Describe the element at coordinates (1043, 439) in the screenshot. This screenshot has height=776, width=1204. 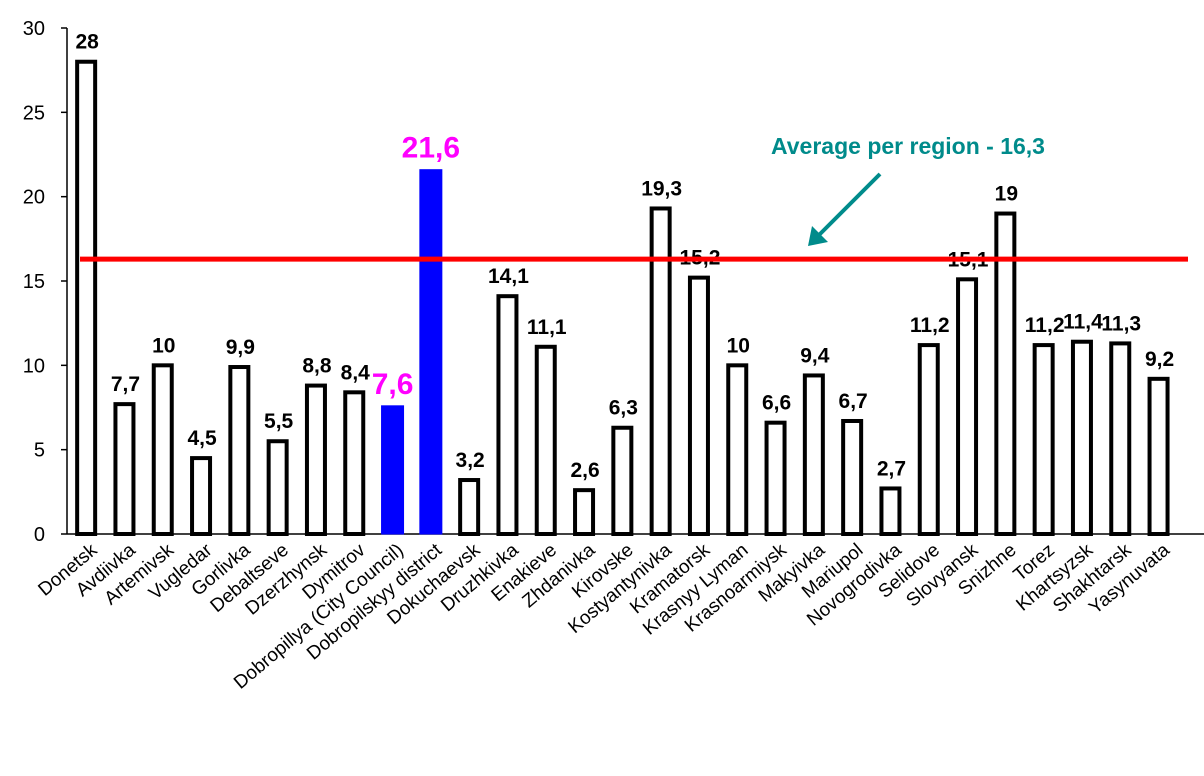
I see `bar-torez` at that location.